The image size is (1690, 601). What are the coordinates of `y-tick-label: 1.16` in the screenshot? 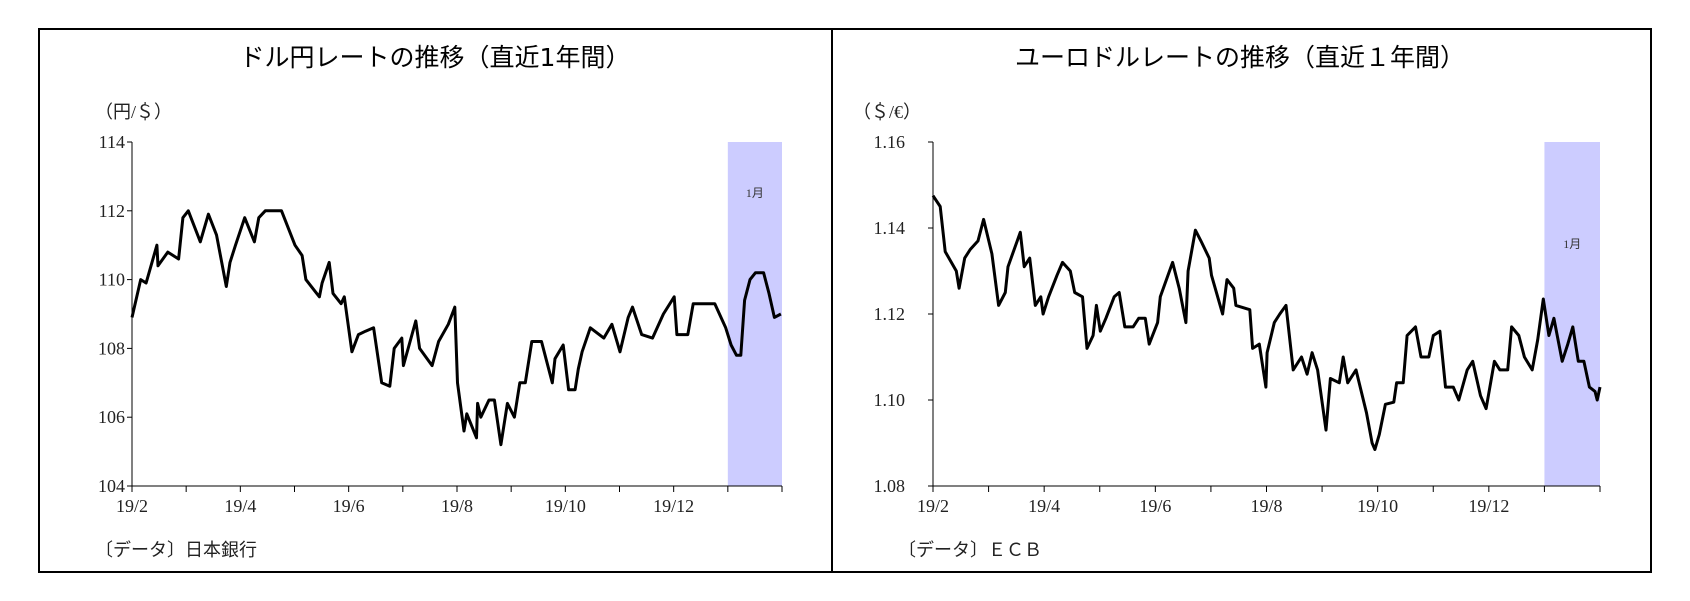 It's located at (890, 142).